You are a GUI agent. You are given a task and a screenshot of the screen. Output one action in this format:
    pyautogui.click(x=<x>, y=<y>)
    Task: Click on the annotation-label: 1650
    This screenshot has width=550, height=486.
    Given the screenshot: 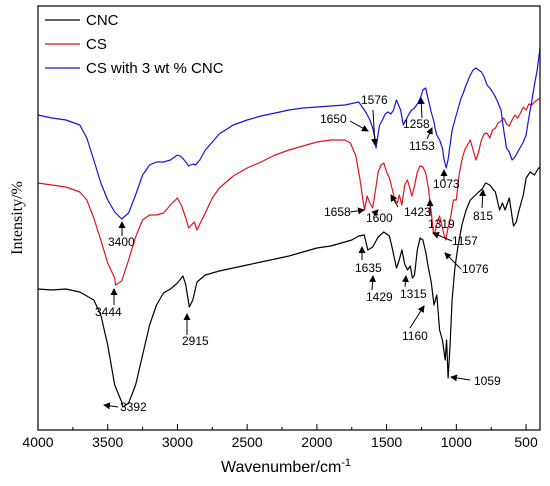 What is the action you would take?
    pyautogui.click(x=333, y=119)
    